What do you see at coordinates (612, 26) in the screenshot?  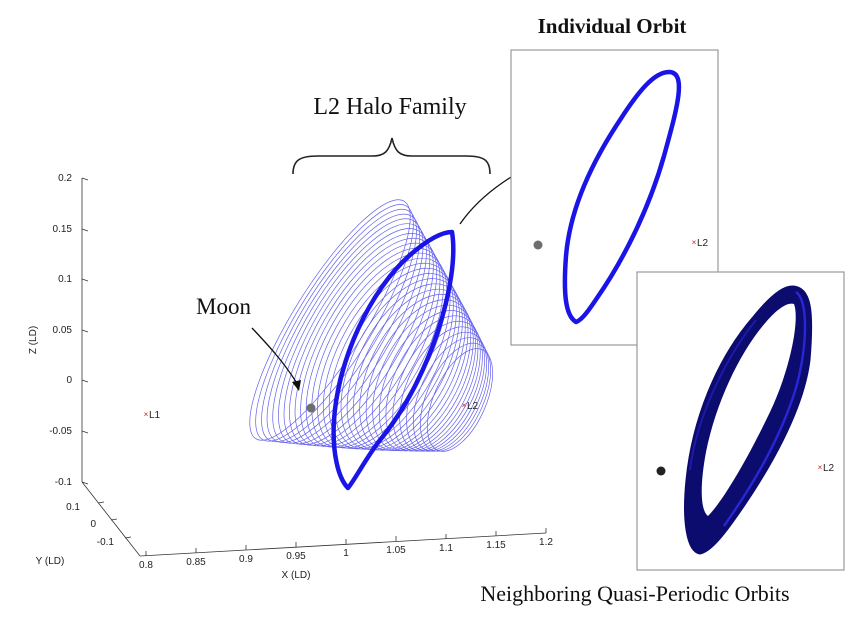 I see `individual-orbit-title: Individual Orbit` at bounding box center [612, 26].